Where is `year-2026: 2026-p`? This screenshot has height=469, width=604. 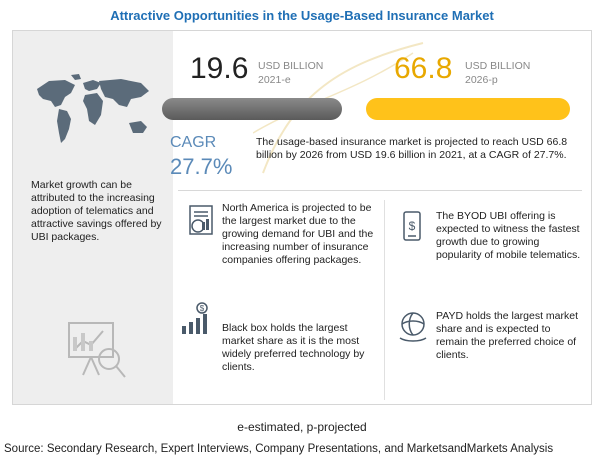
year-2026: 2026-p is located at coordinates (481, 80).